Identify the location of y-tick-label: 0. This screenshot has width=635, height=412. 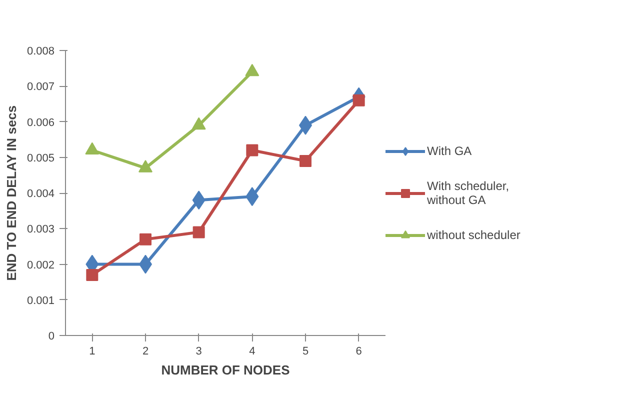
(51, 336).